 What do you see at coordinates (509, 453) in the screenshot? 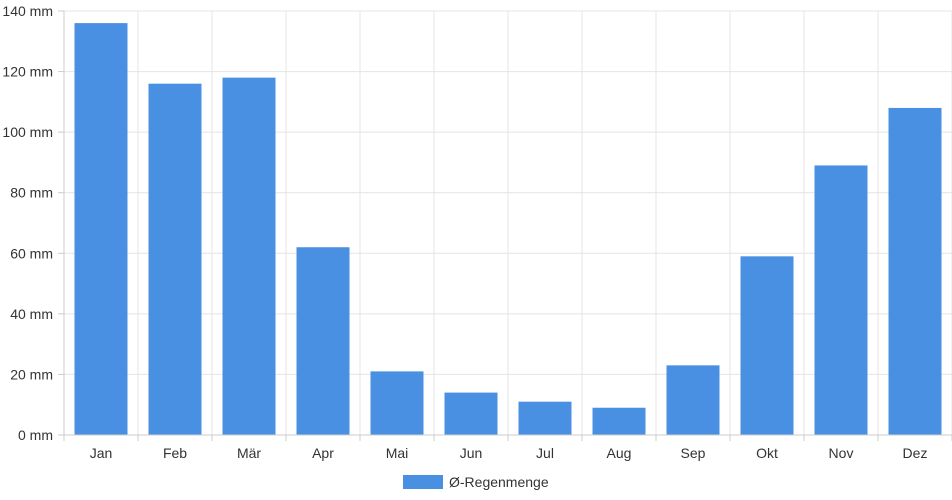
I see `x-axis-tick-labels: Jan Feb Mär Apr Mai Jun Jul Aug Sep Okt Nov Dez` at bounding box center [509, 453].